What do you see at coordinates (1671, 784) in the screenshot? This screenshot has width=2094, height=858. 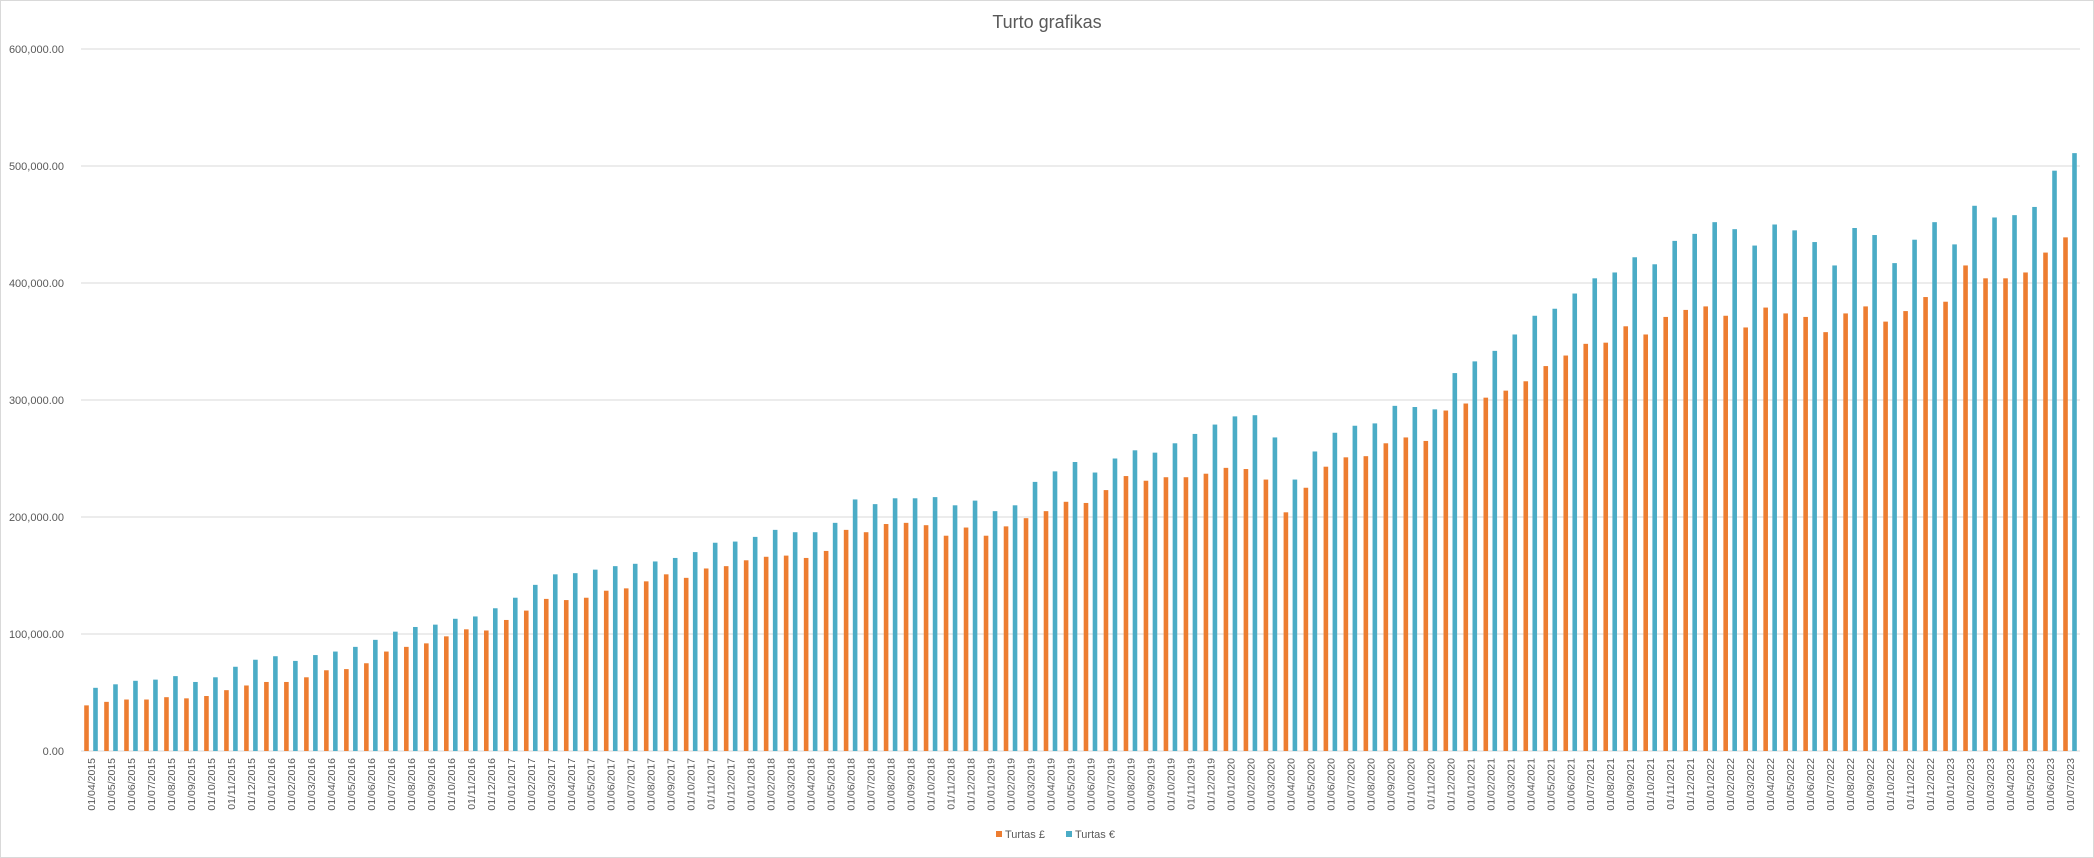 I see `x-tick-label: 01/11/2021` at bounding box center [1671, 784].